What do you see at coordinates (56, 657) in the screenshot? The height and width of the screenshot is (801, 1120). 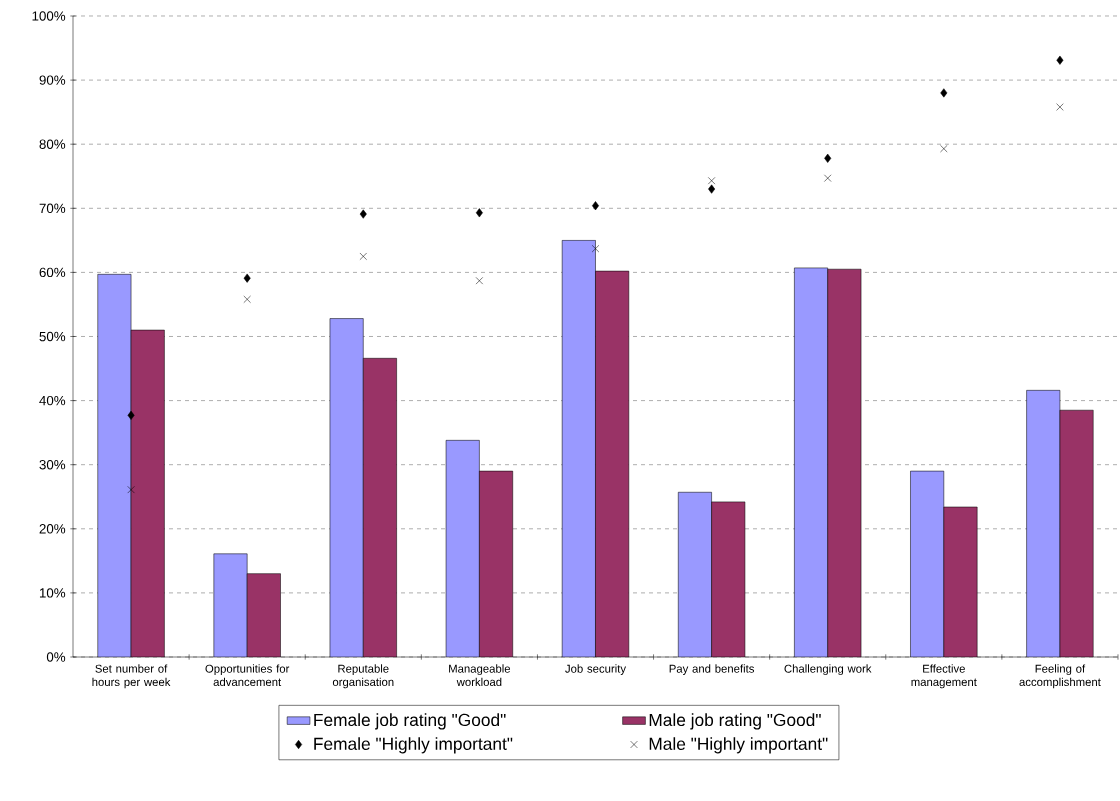 I see `y-tick-label: 0%` at bounding box center [56, 657].